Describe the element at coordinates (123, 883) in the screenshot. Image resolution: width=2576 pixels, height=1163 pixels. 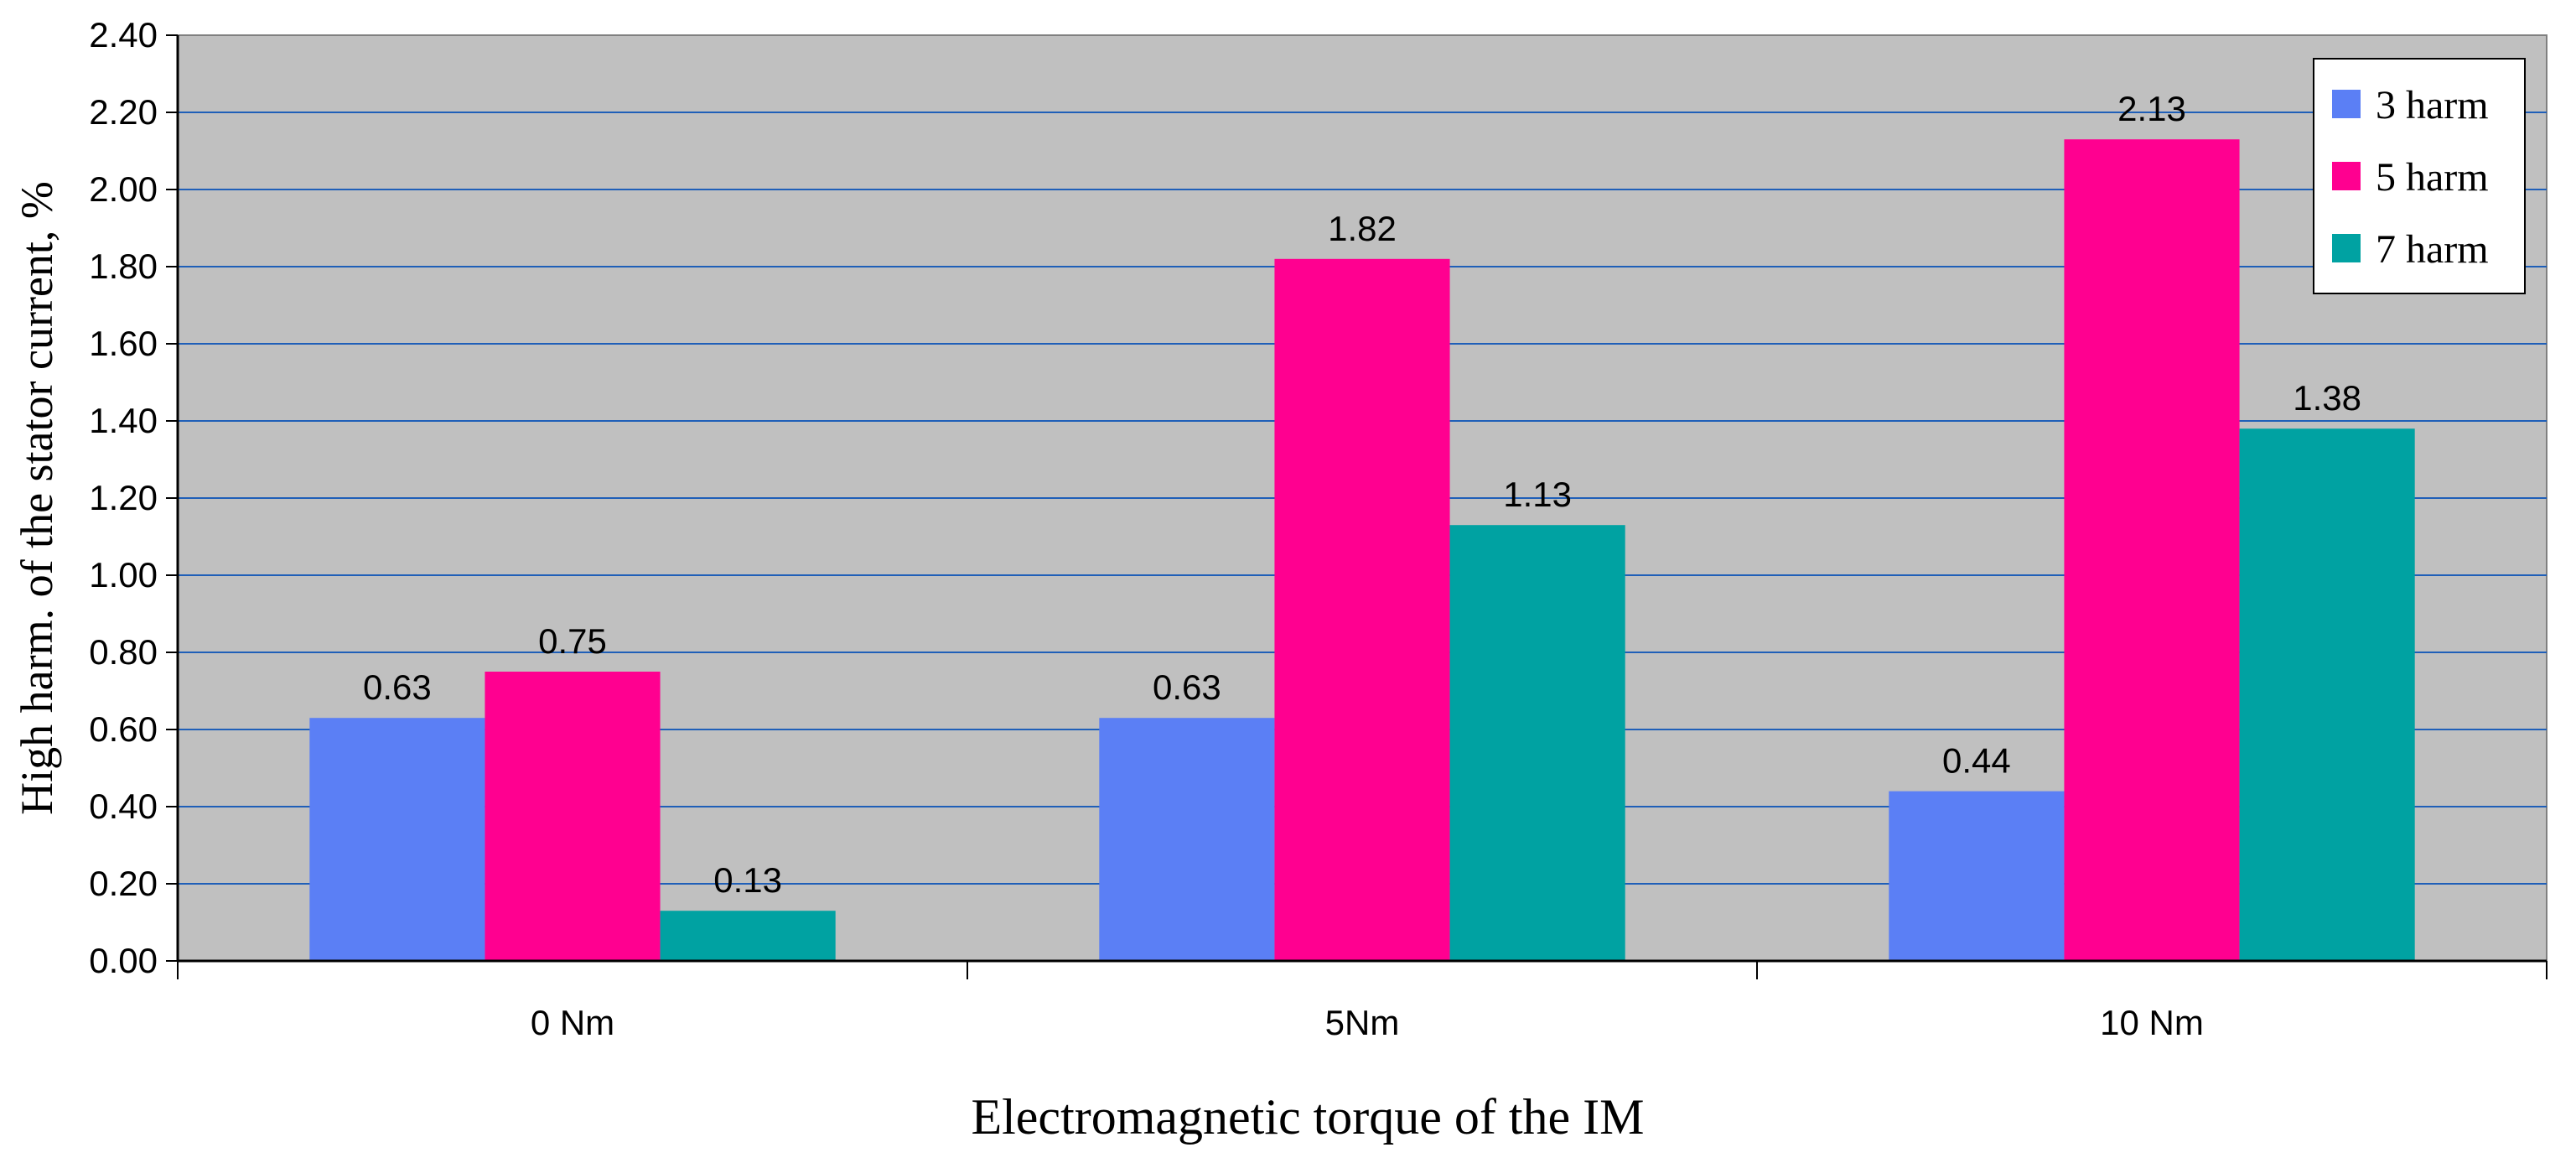
I see `y-tick-label: 0.20` at that location.